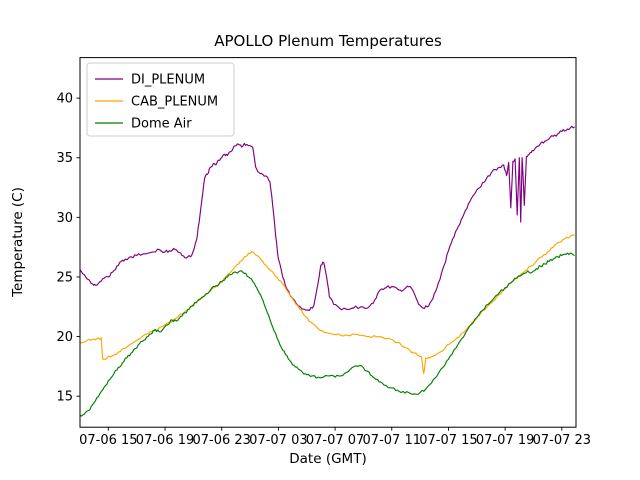 Image resolution: width=640 pixels, height=480 pixels. Describe the element at coordinates (64, 158) in the screenshot. I see `y-tick-label: 35` at that location.